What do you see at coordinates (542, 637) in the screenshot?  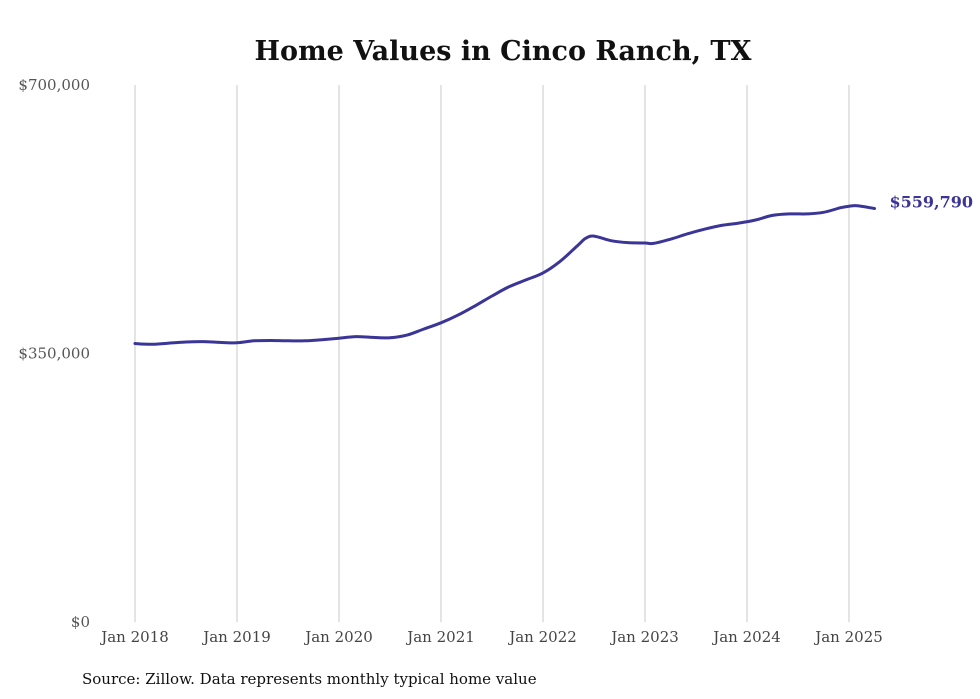 I see `x-tick-label: Jan 2022` at bounding box center [542, 637].